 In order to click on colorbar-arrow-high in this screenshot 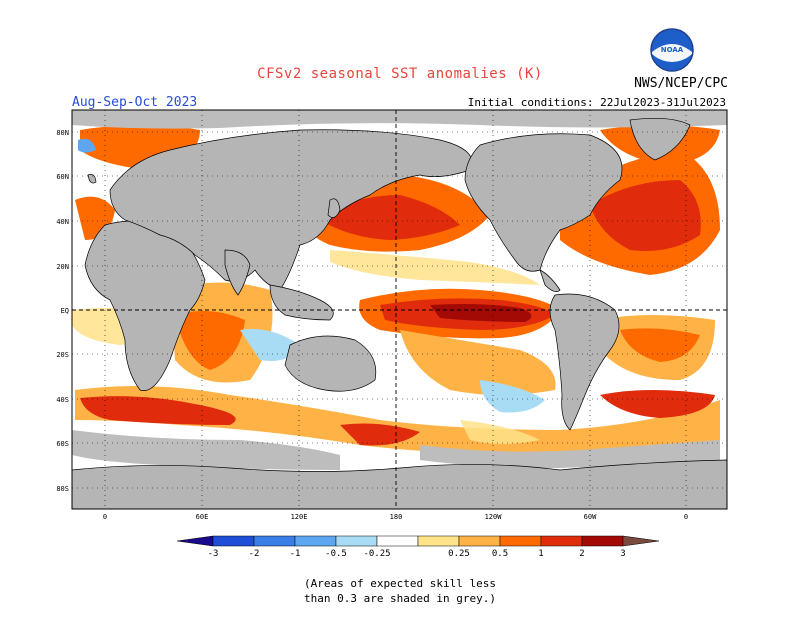, I will do `click(641, 541)`.